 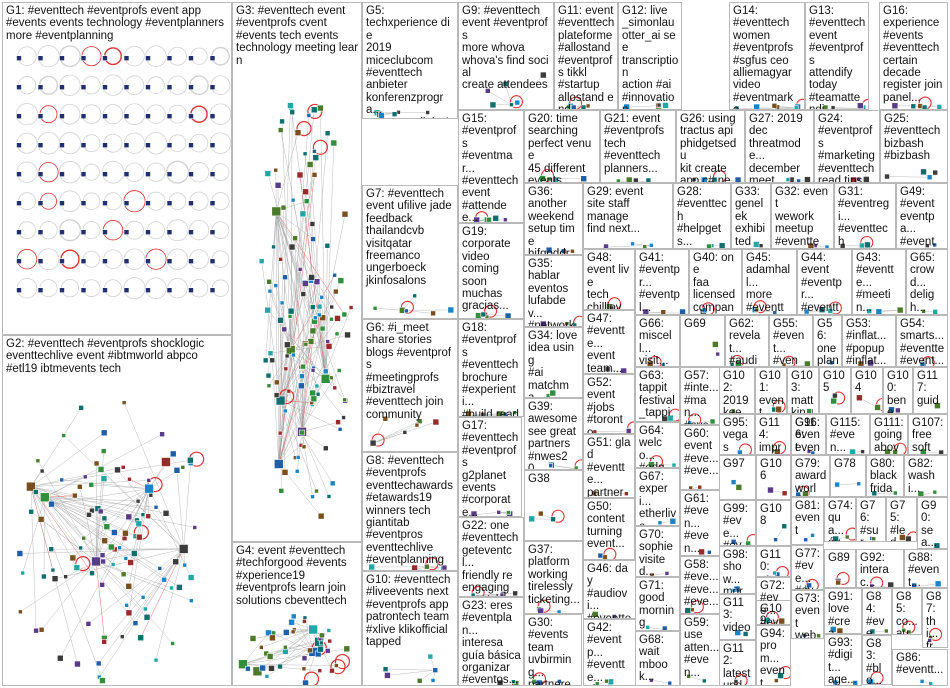 I want to click on group-graph-g5, so click(x=401, y=113).